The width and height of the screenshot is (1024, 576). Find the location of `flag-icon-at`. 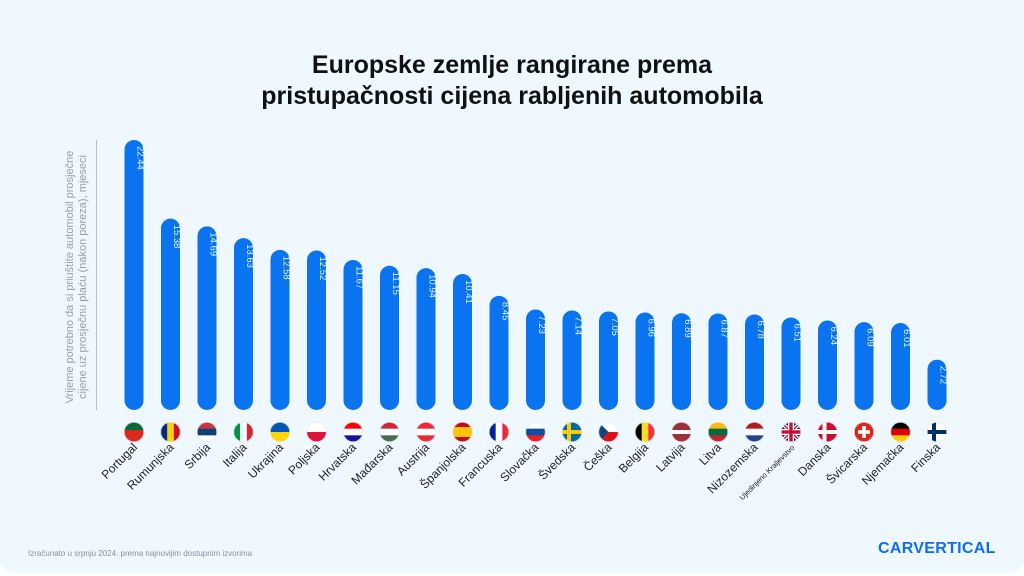

flag-icon-at is located at coordinates (426, 432).